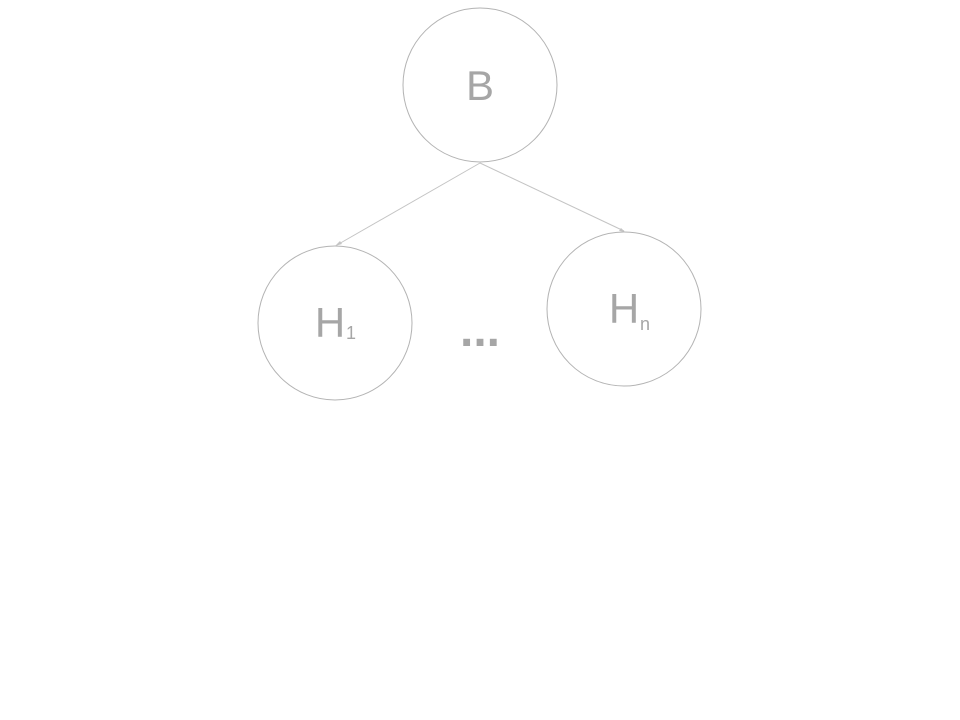  I want to click on node-h1-circle, so click(335, 323).